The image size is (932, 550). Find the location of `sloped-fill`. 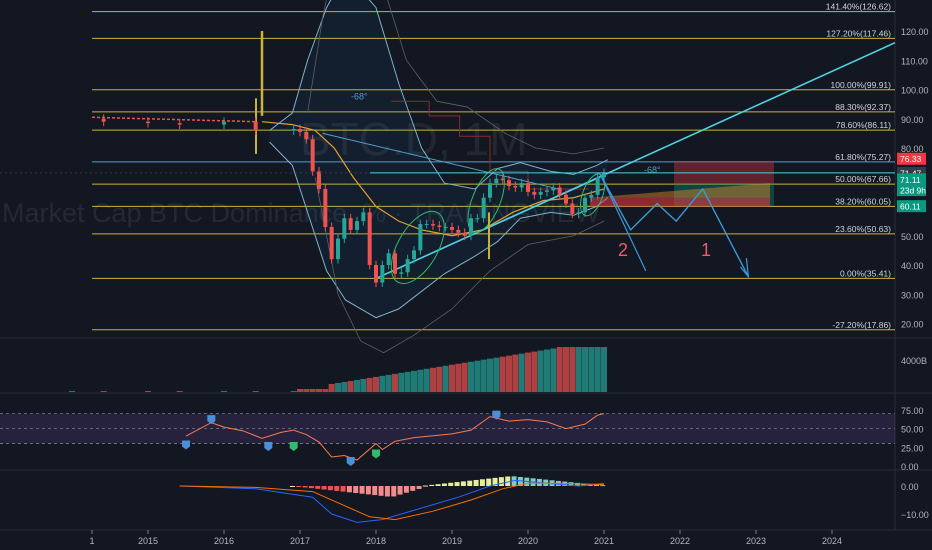

sloped-fill is located at coordinates (680, 190).